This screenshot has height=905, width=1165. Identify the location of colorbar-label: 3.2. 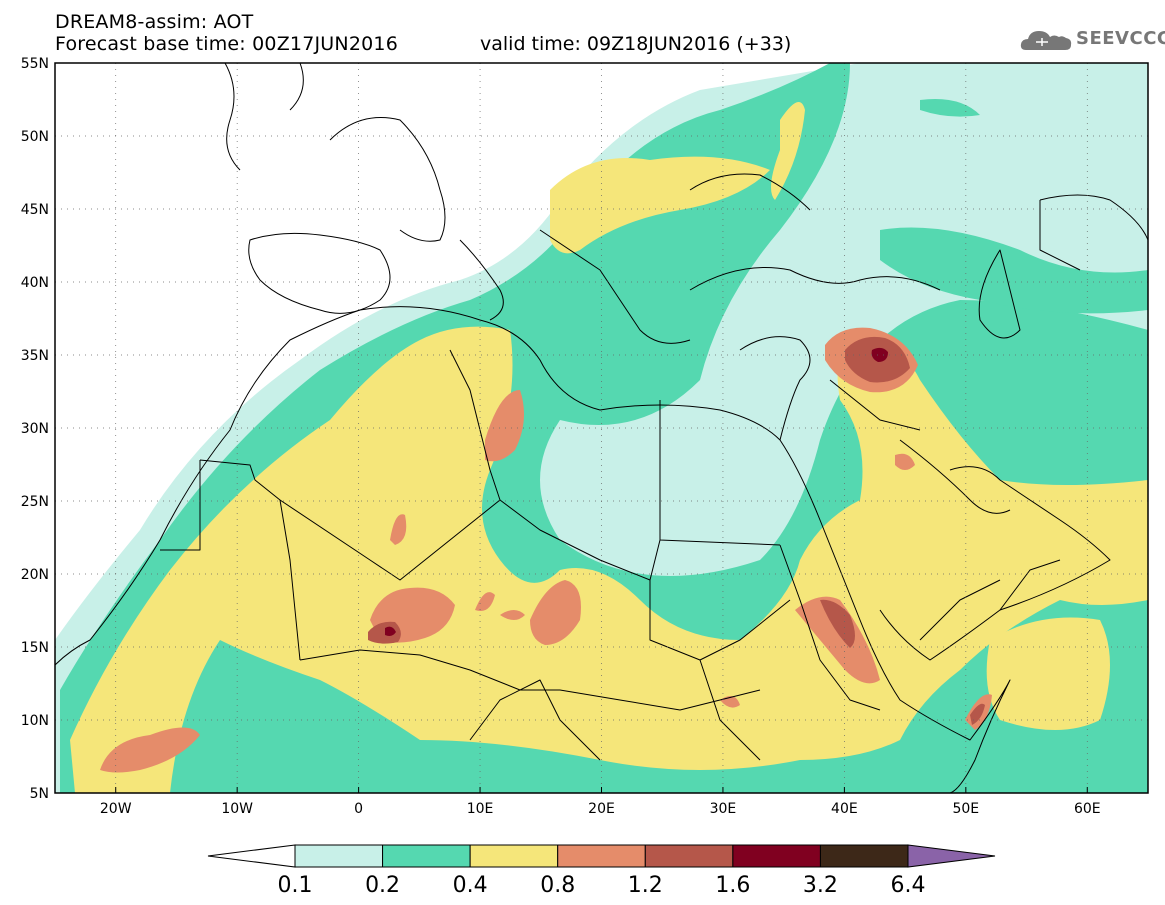
(820, 885).